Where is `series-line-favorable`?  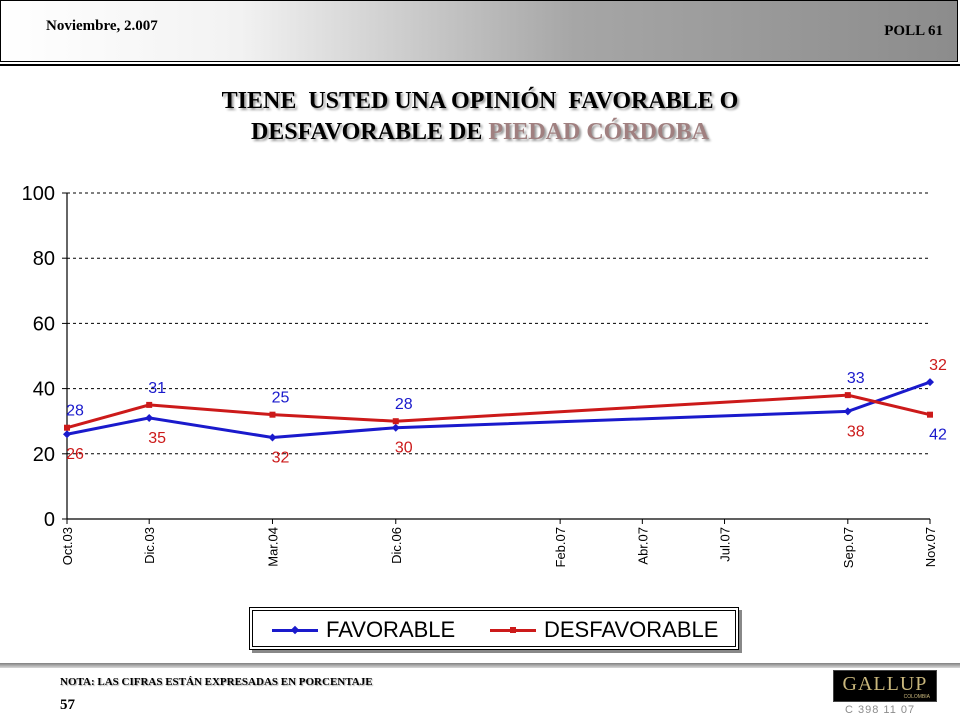 series-line-favorable is located at coordinates (498, 410).